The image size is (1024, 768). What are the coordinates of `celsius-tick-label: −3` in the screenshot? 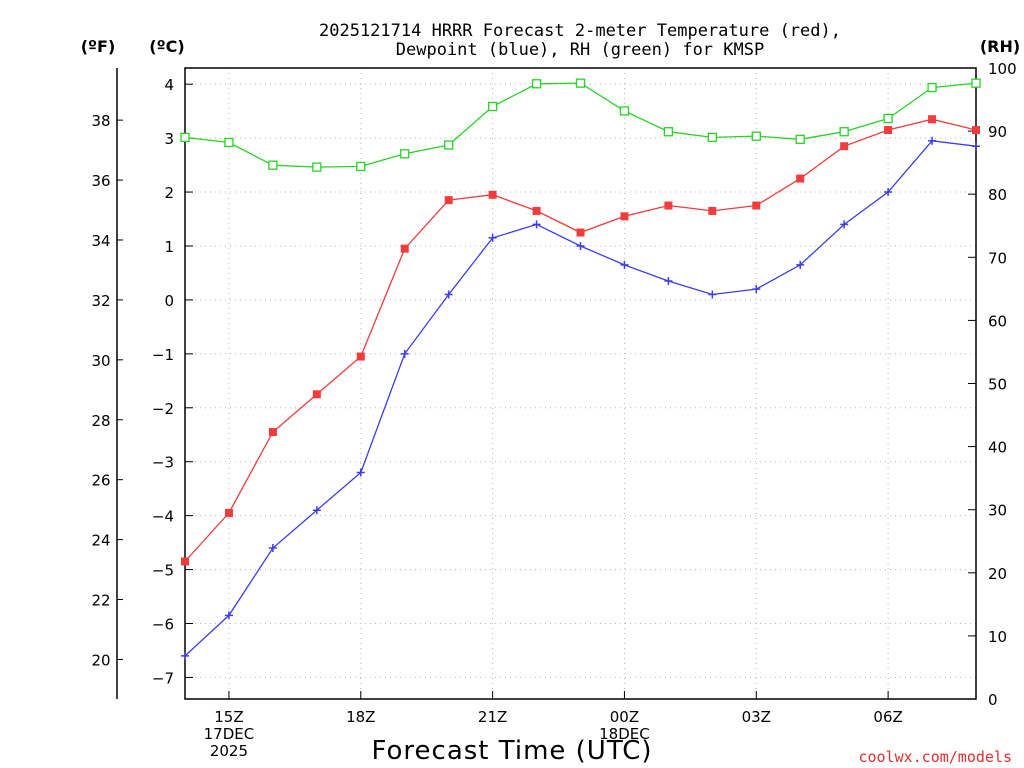 It's located at (163, 463).